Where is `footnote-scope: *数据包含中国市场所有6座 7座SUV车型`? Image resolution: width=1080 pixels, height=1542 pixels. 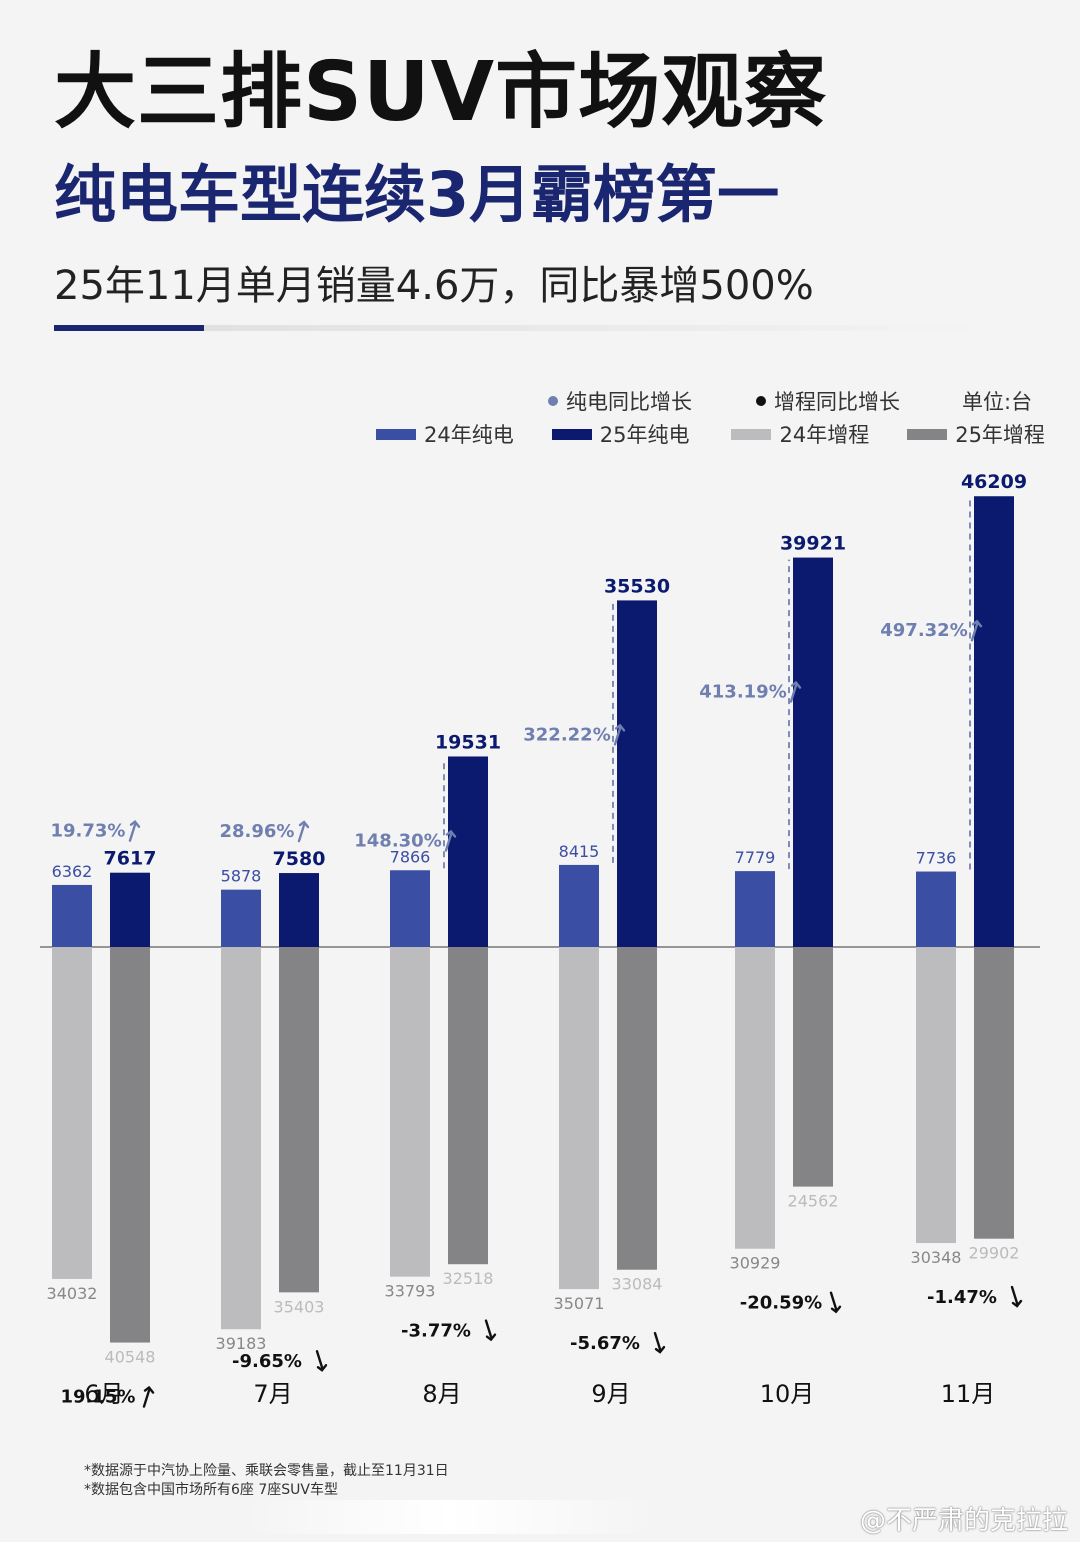
footnote-scope: *数据包含中国市场所有6座 7座SUV车型 is located at coordinates (211, 1490).